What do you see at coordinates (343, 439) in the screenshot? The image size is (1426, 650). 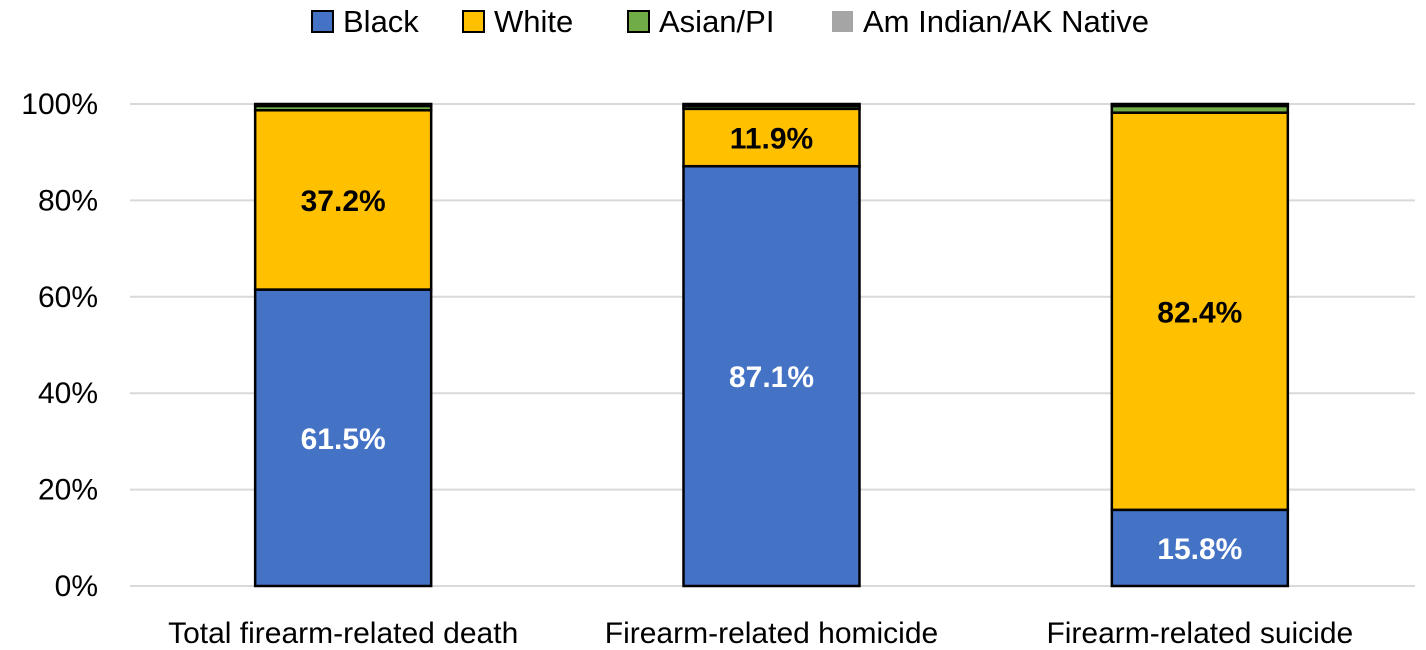 I see `data-label-black-total-firearm-related-death: 61.5%` at bounding box center [343, 439].